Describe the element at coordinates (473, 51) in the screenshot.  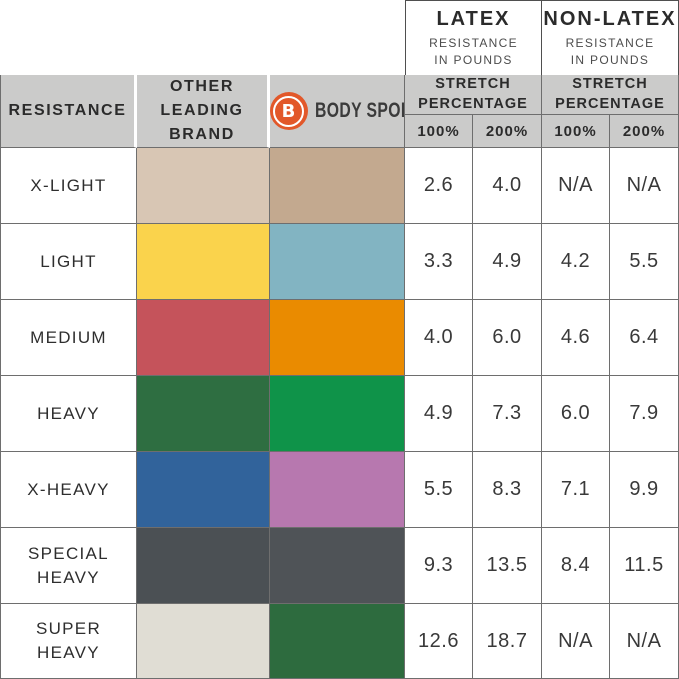
I see `latex-subtitle: RESISTANCE IN POUNDS` at that location.